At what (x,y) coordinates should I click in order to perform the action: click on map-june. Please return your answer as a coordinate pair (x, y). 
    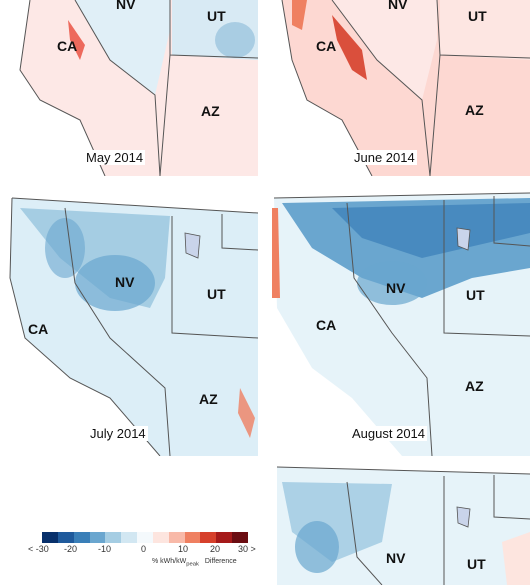
    Looking at the image, I should click on (401, 88).